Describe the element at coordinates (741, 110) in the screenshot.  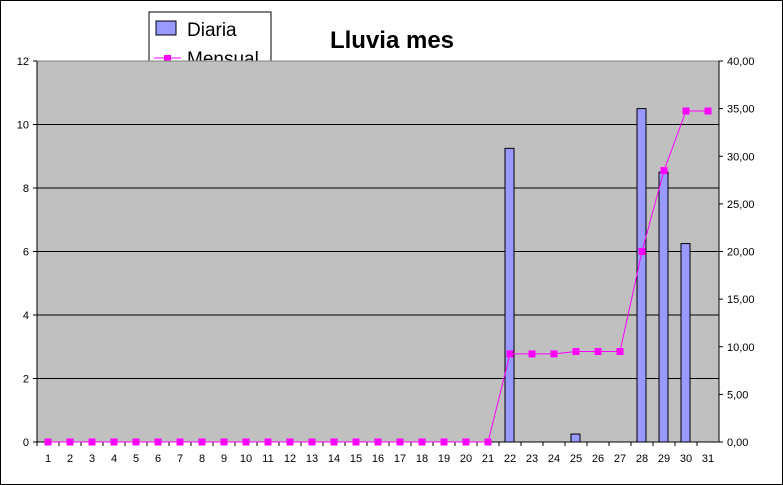
I see `y-right-tick-label: 35,00` at that location.